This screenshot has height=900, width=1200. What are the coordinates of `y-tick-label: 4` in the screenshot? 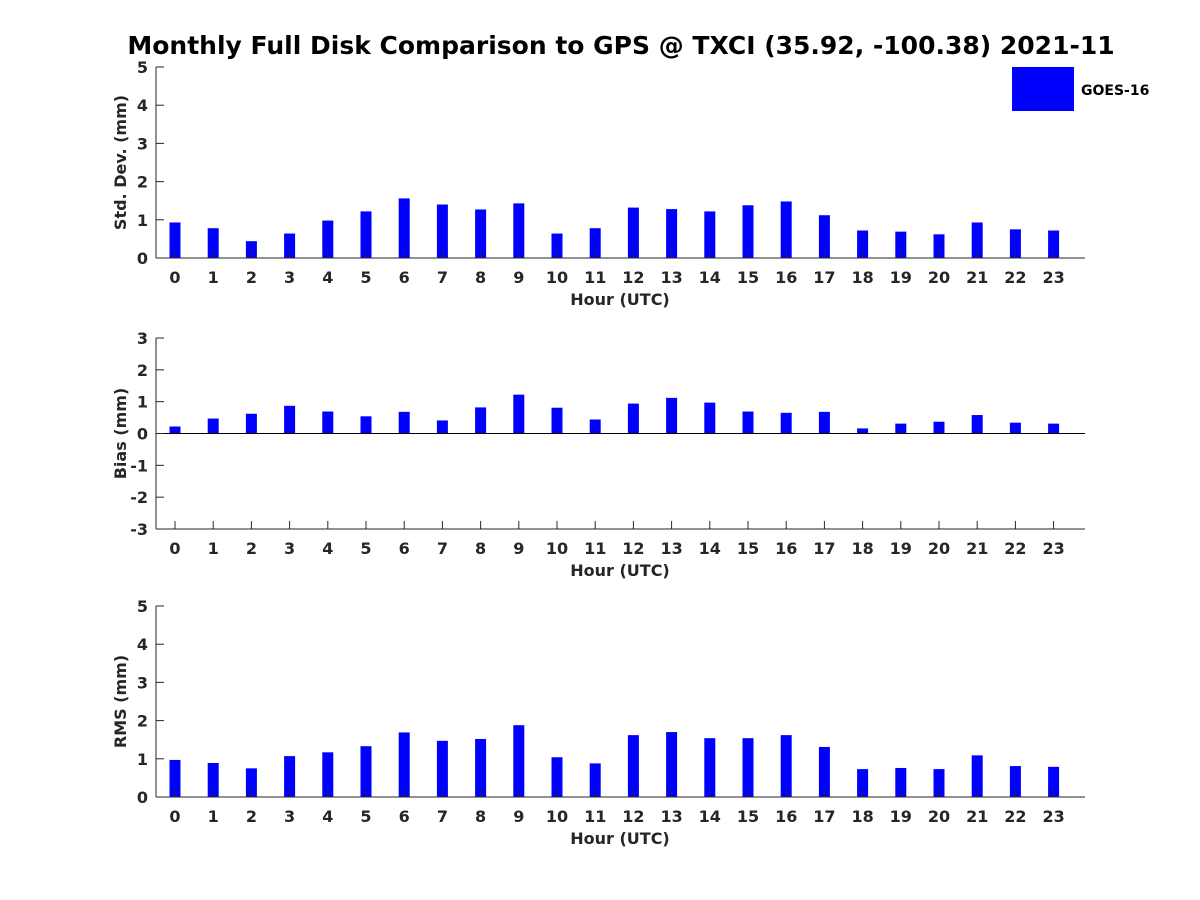 It's located at (142, 644).